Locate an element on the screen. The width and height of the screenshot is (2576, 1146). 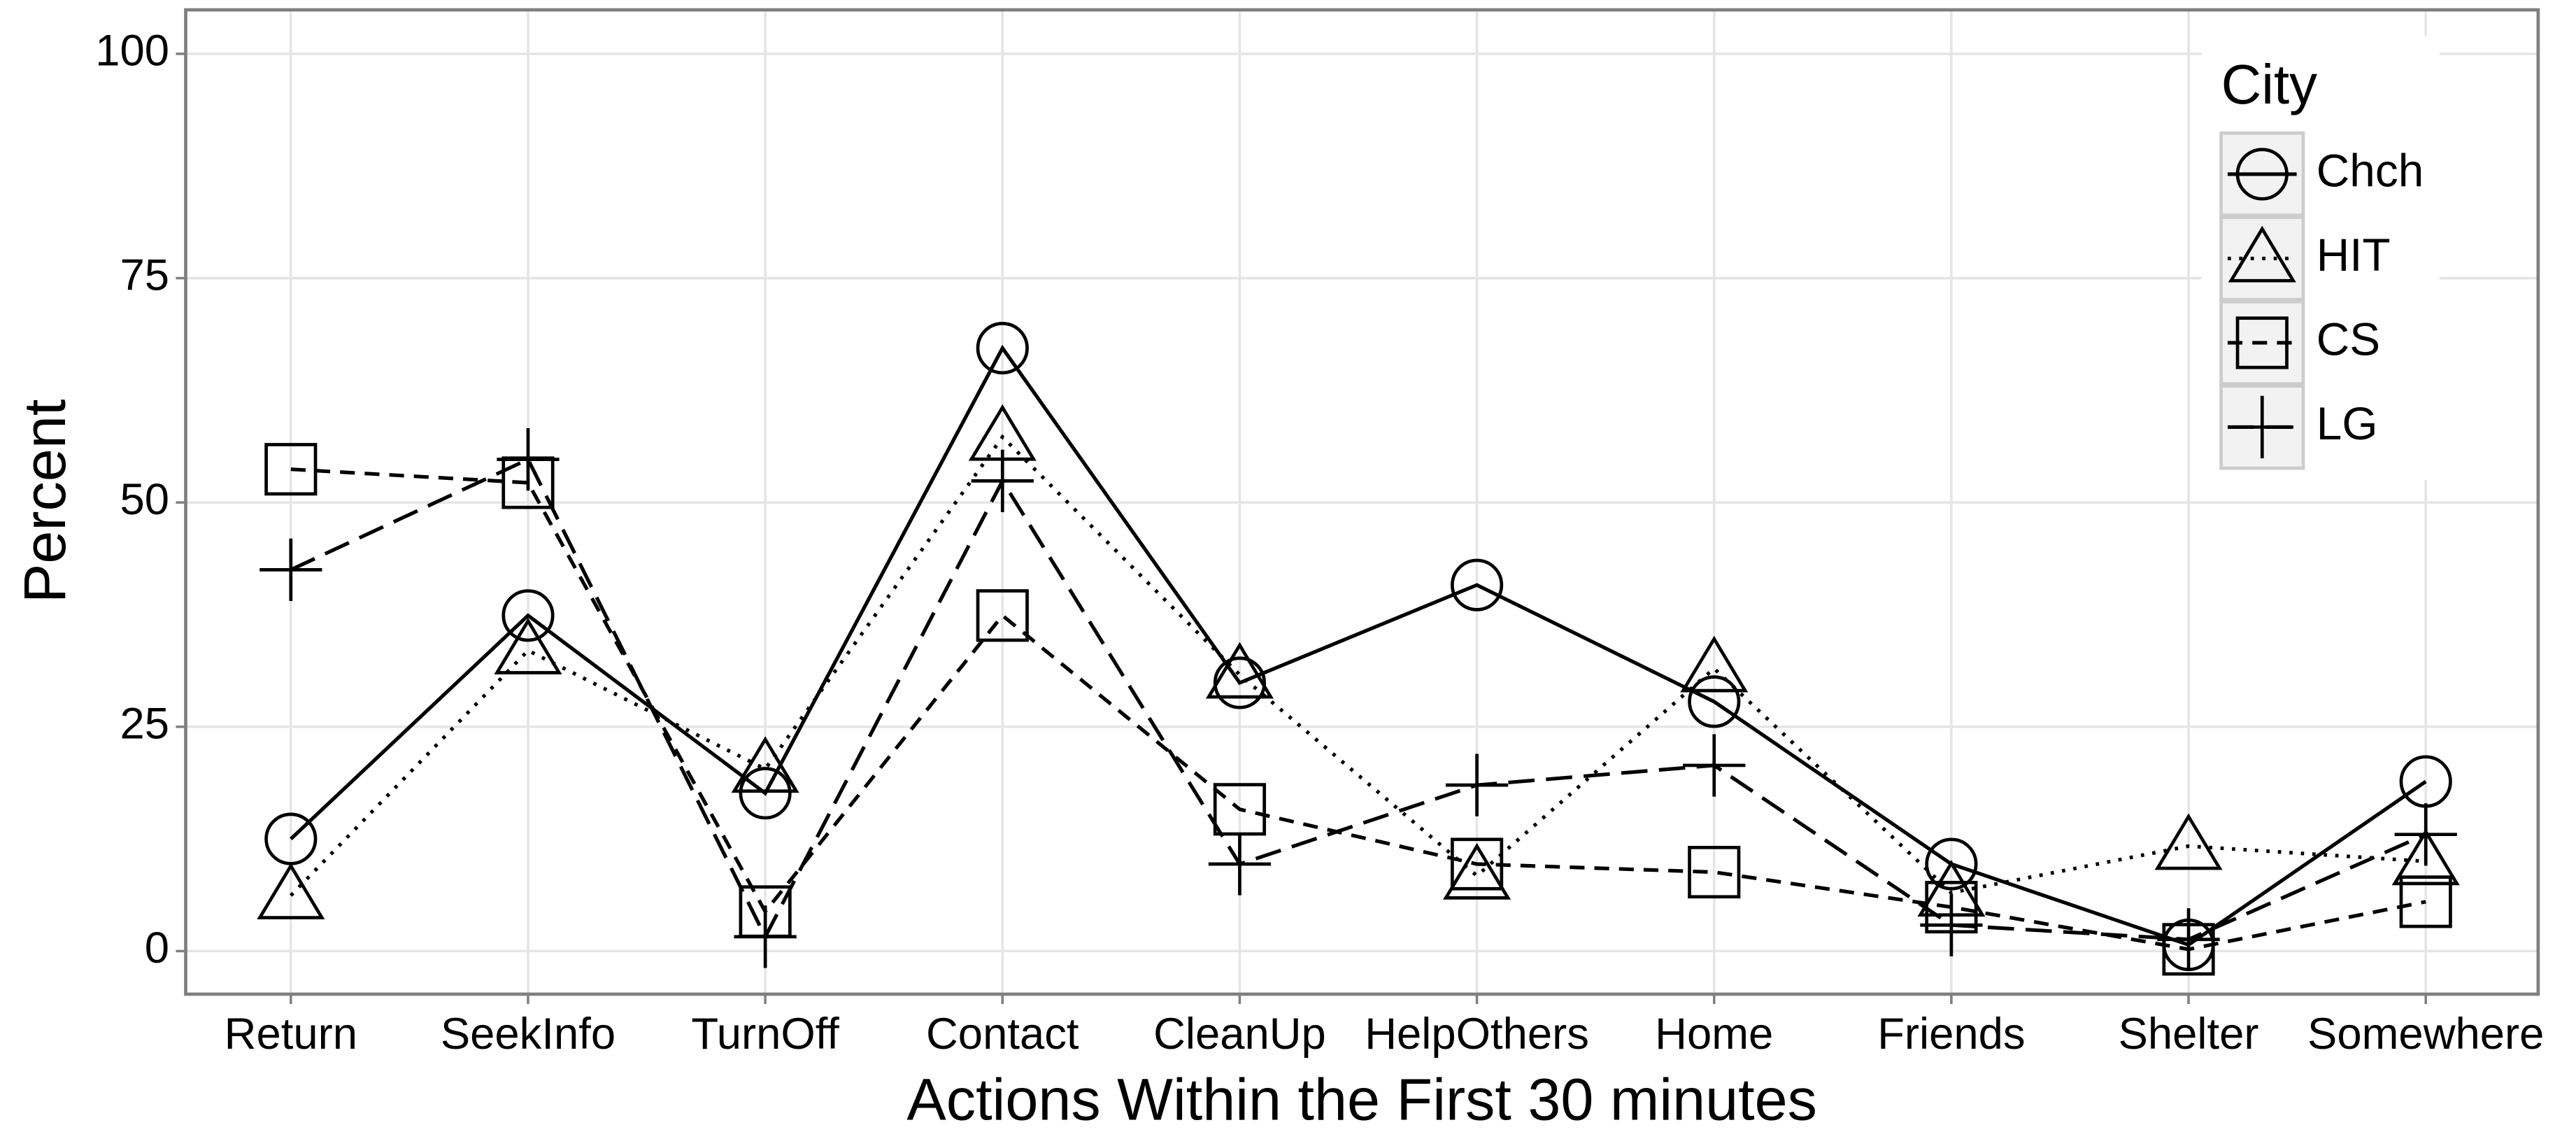
x-tick-label: Shelter is located at coordinates (2189, 1034).